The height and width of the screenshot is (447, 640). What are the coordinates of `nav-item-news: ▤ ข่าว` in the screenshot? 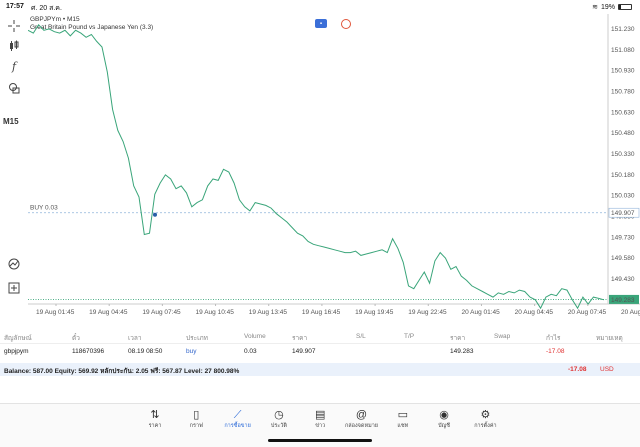 It's located at (320, 419).